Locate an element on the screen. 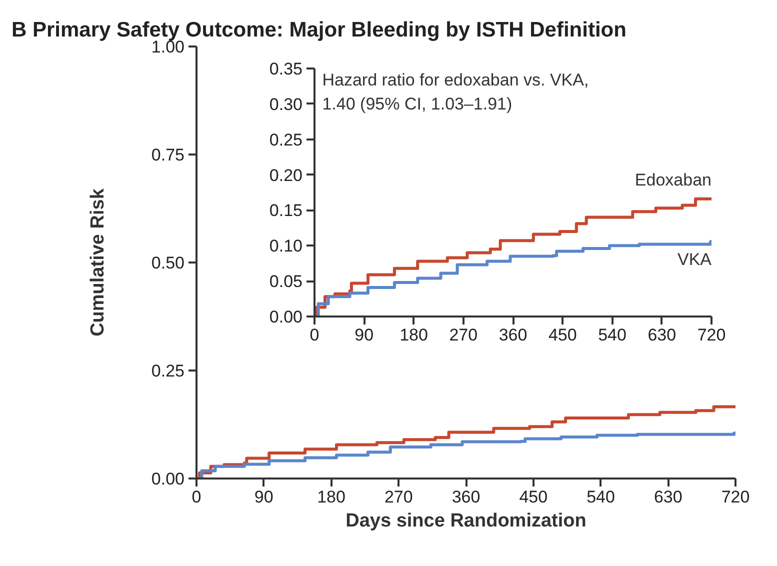 The image size is (777, 566). y-tick-label: 0.10 is located at coordinates (286, 246).